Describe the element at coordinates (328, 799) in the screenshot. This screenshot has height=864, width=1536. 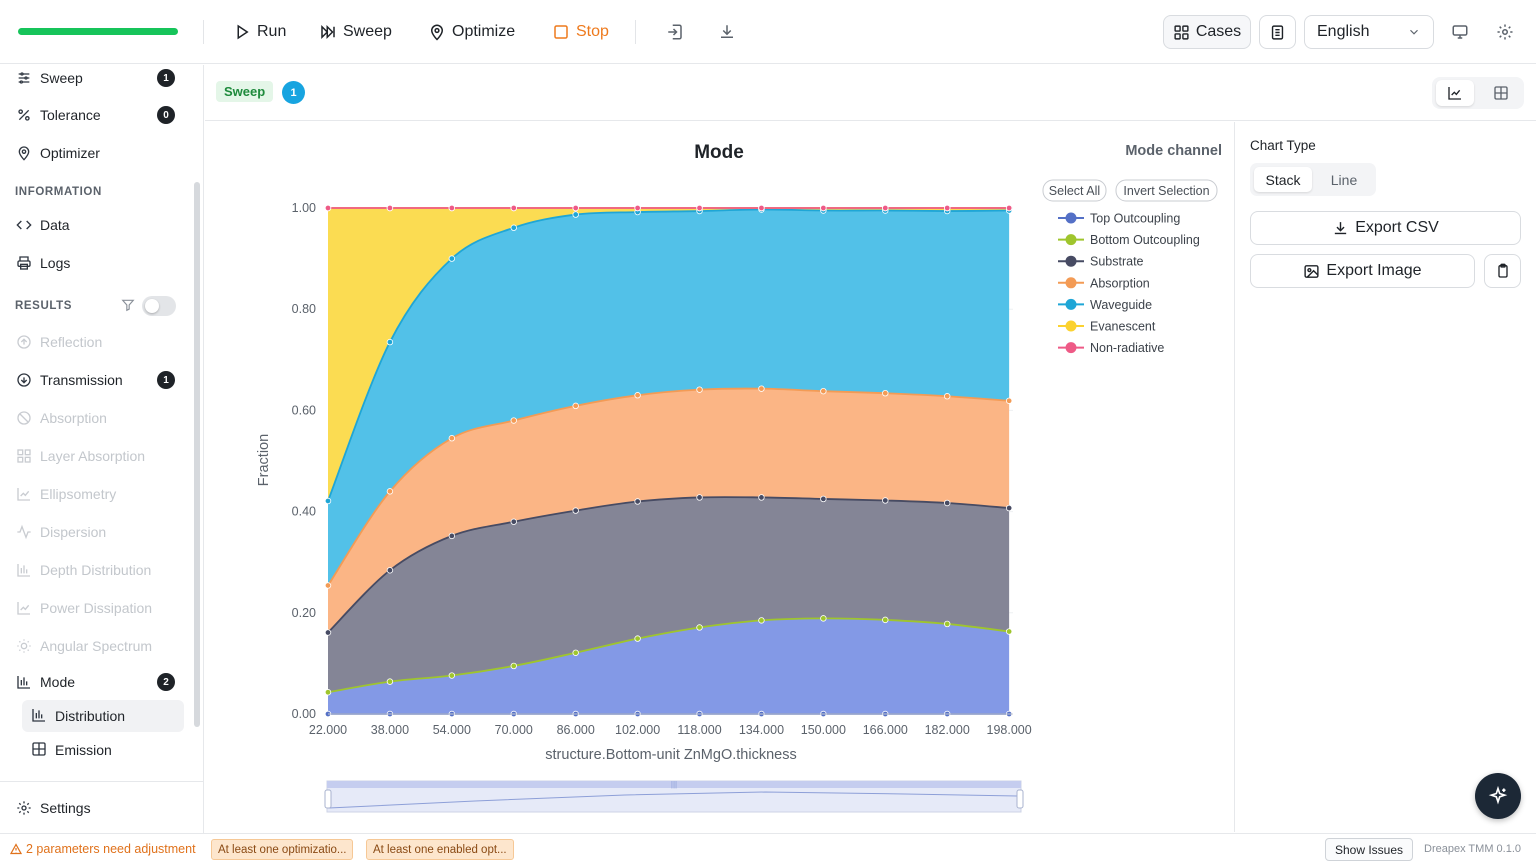
I see `data-zoom-left-handle` at that location.